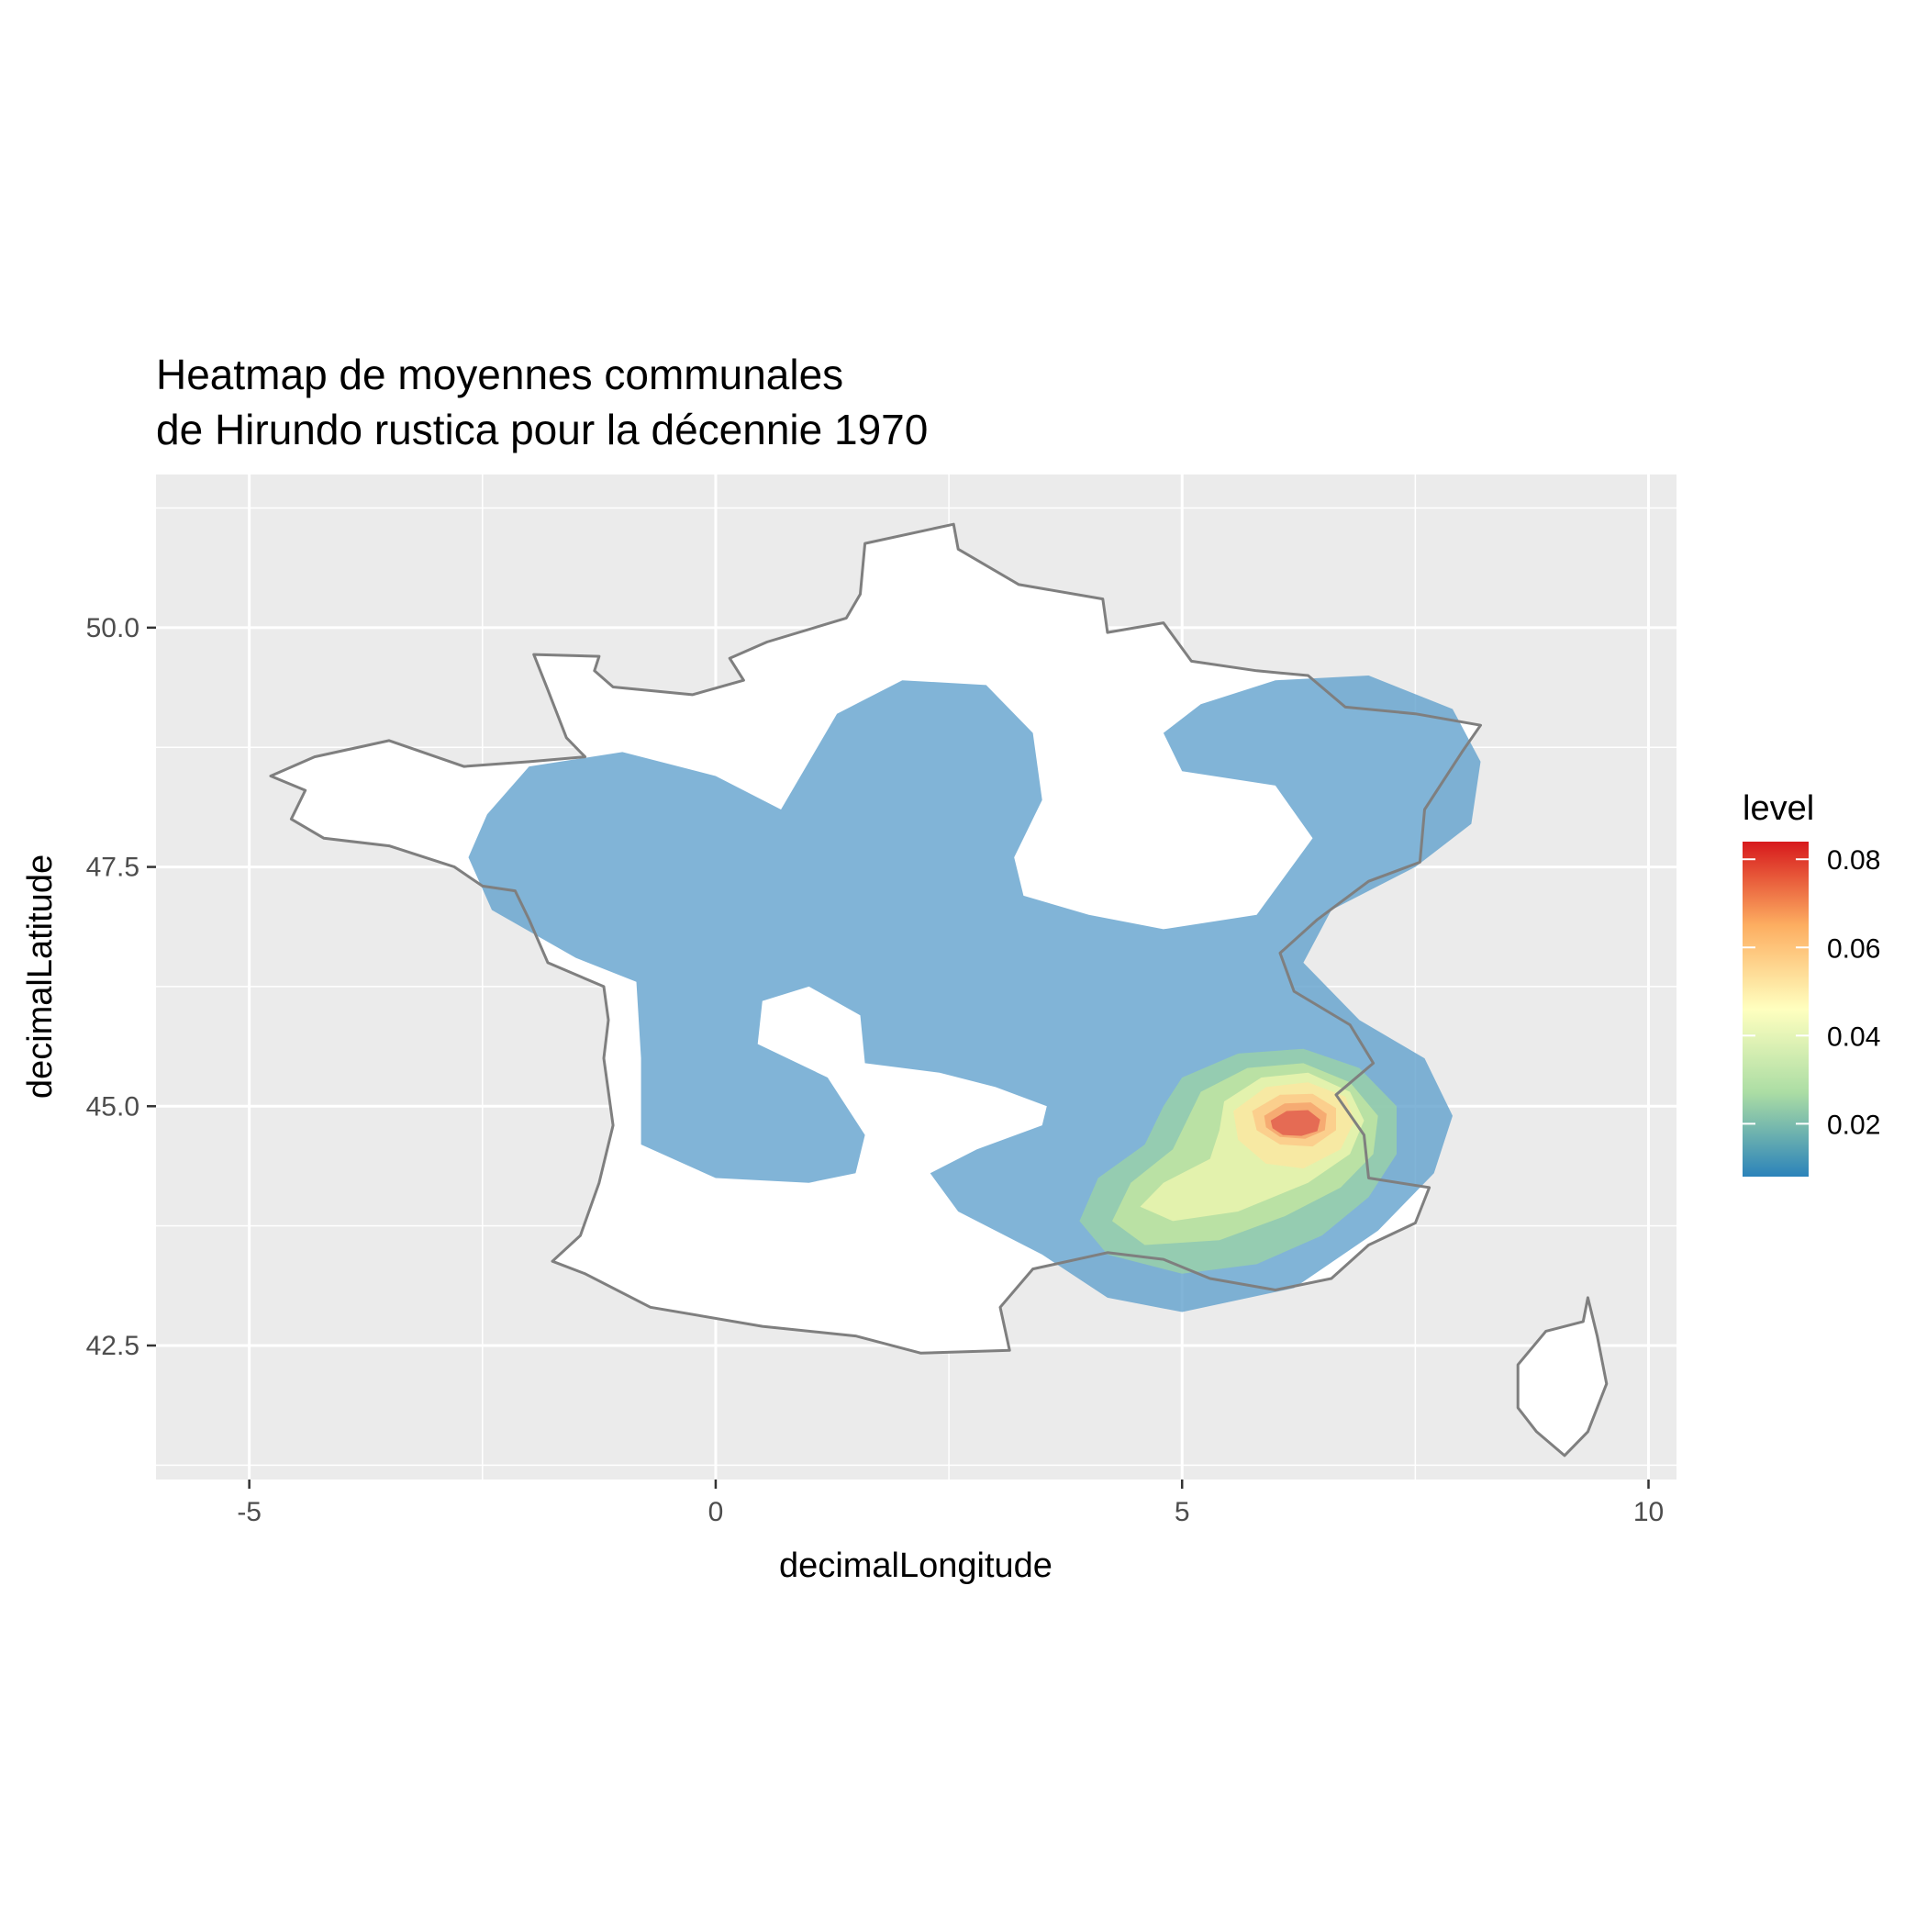 Image resolution: width=1927 pixels, height=1932 pixels. I want to click on legend-title: level, so click(1778, 808).